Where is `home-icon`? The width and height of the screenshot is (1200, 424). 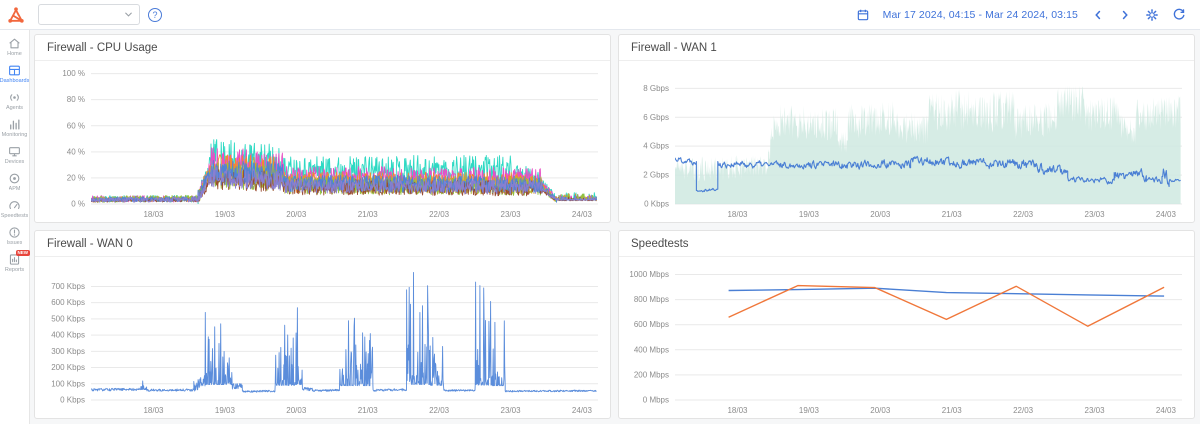 home-icon is located at coordinates (14, 43).